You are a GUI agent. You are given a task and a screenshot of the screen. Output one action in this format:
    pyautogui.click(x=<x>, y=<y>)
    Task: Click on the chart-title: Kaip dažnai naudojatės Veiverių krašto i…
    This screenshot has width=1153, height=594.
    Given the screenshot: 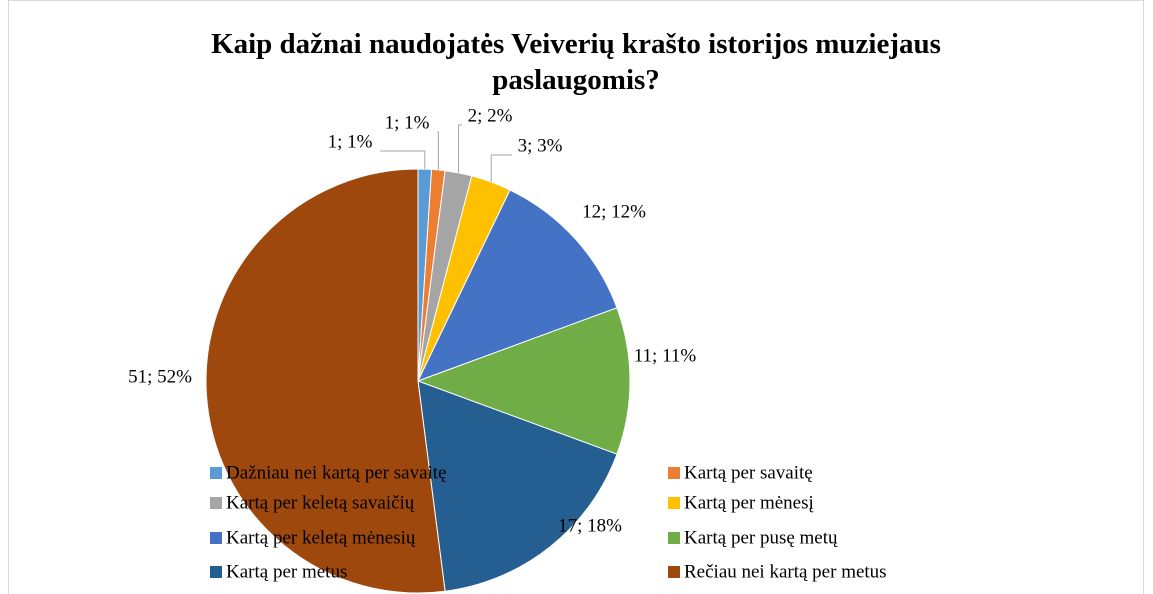 What is the action you would take?
    pyautogui.click(x=576, y=62)
    